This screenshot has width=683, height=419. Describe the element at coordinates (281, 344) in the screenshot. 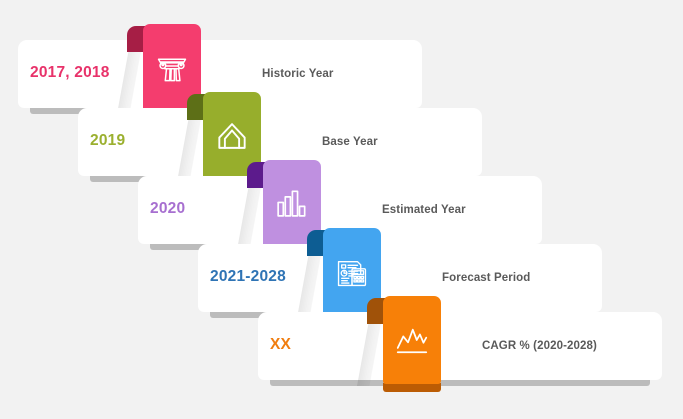

I see `row-year-value-cagr-period: XX` at that location.